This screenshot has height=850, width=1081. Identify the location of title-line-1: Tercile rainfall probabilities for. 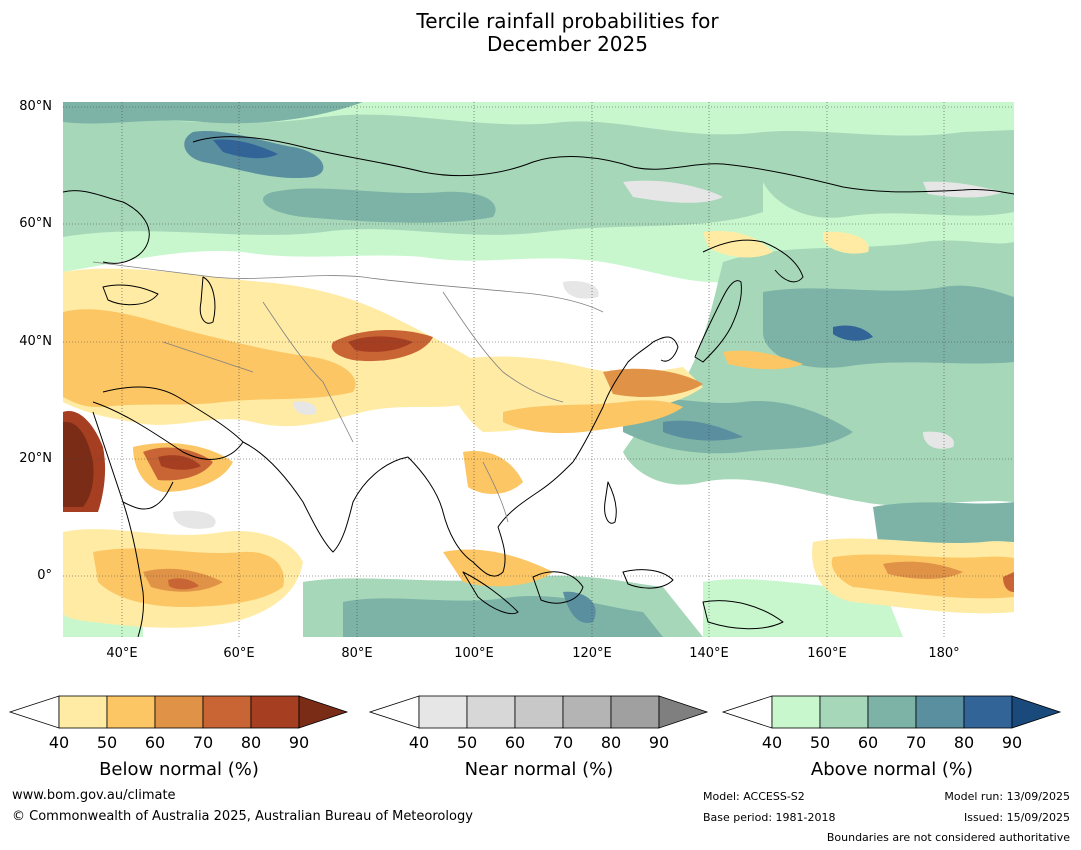
(567, 21).